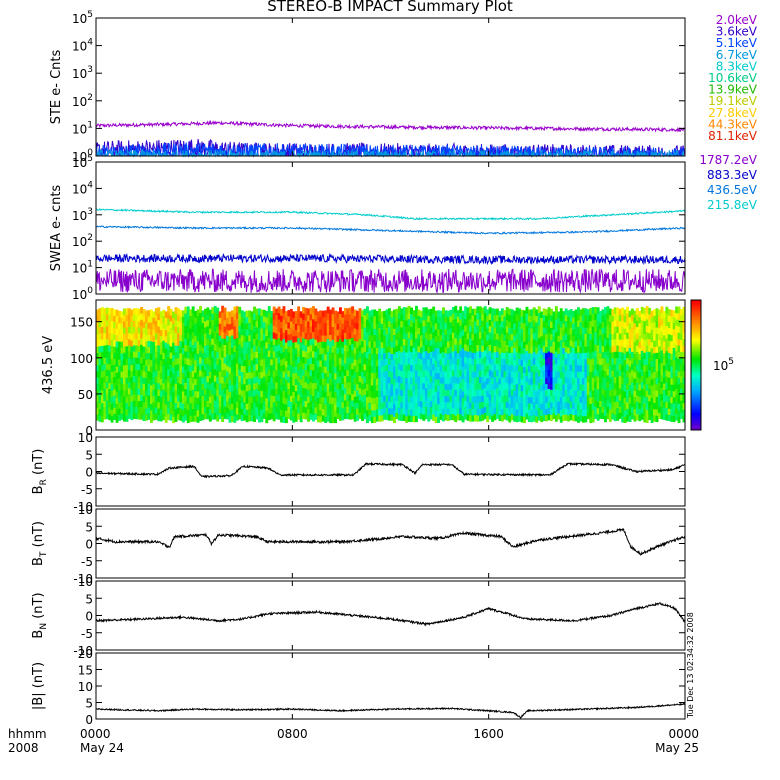 This screenshot has width=780, height=780. What do you see at coordinates (85, 654) in the screenshot?
I see `y-tick-label-bmag-4: 20` at bounding box center [85, 654].